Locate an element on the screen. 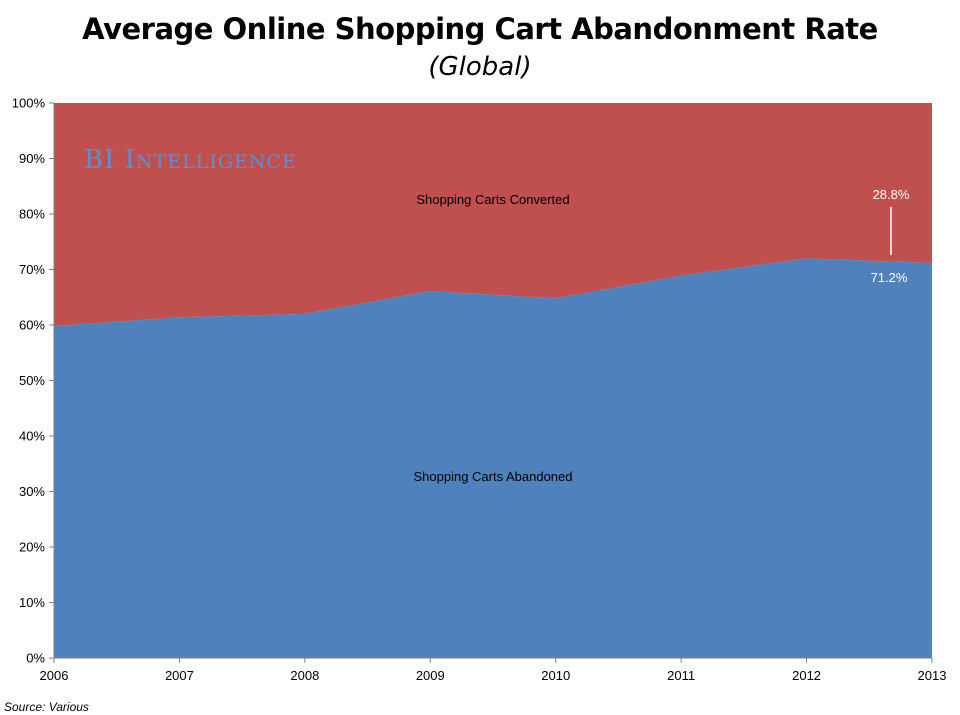 The width and height of the screenshot is (960, 715). chart-subtitle: (Global) is located at coordinates (480, 67).